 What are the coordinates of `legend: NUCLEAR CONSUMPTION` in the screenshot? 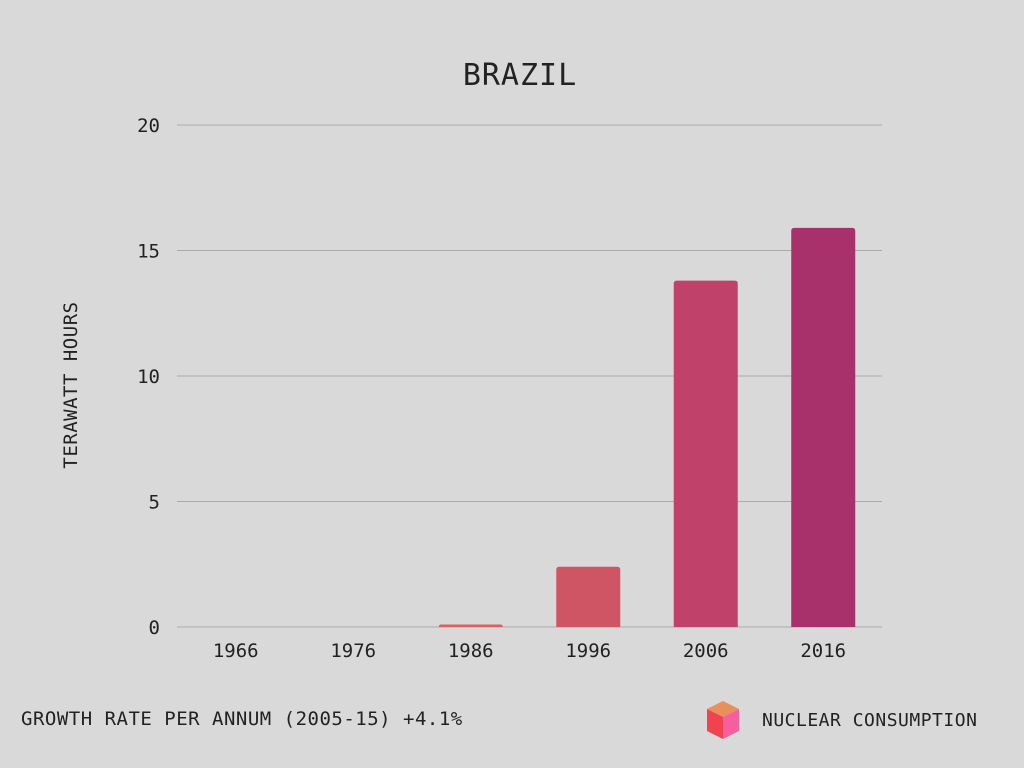 It's located at (841, 720).